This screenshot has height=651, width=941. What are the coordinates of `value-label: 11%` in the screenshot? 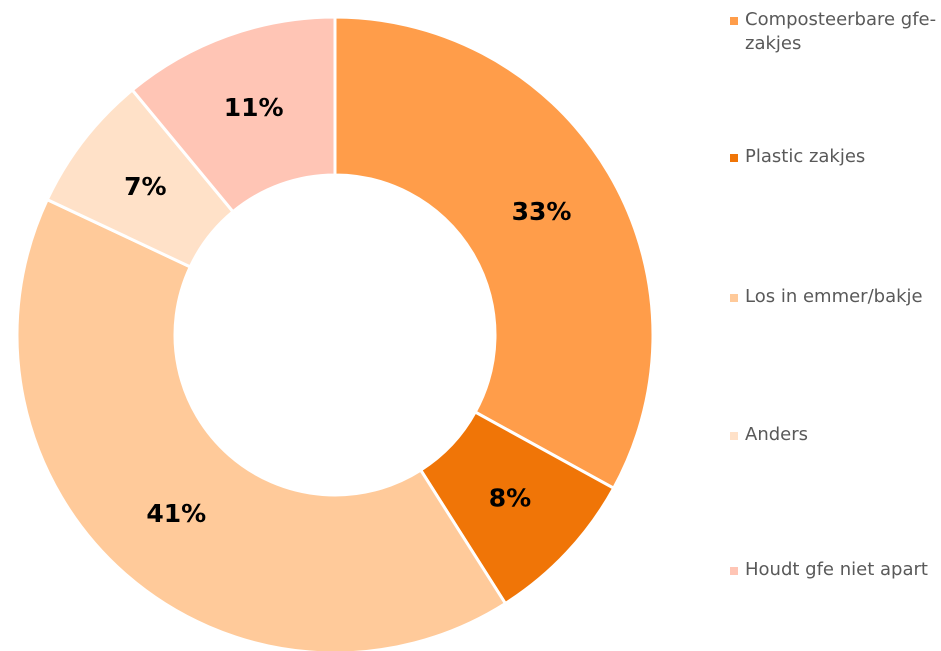 It's located at (254, 107).